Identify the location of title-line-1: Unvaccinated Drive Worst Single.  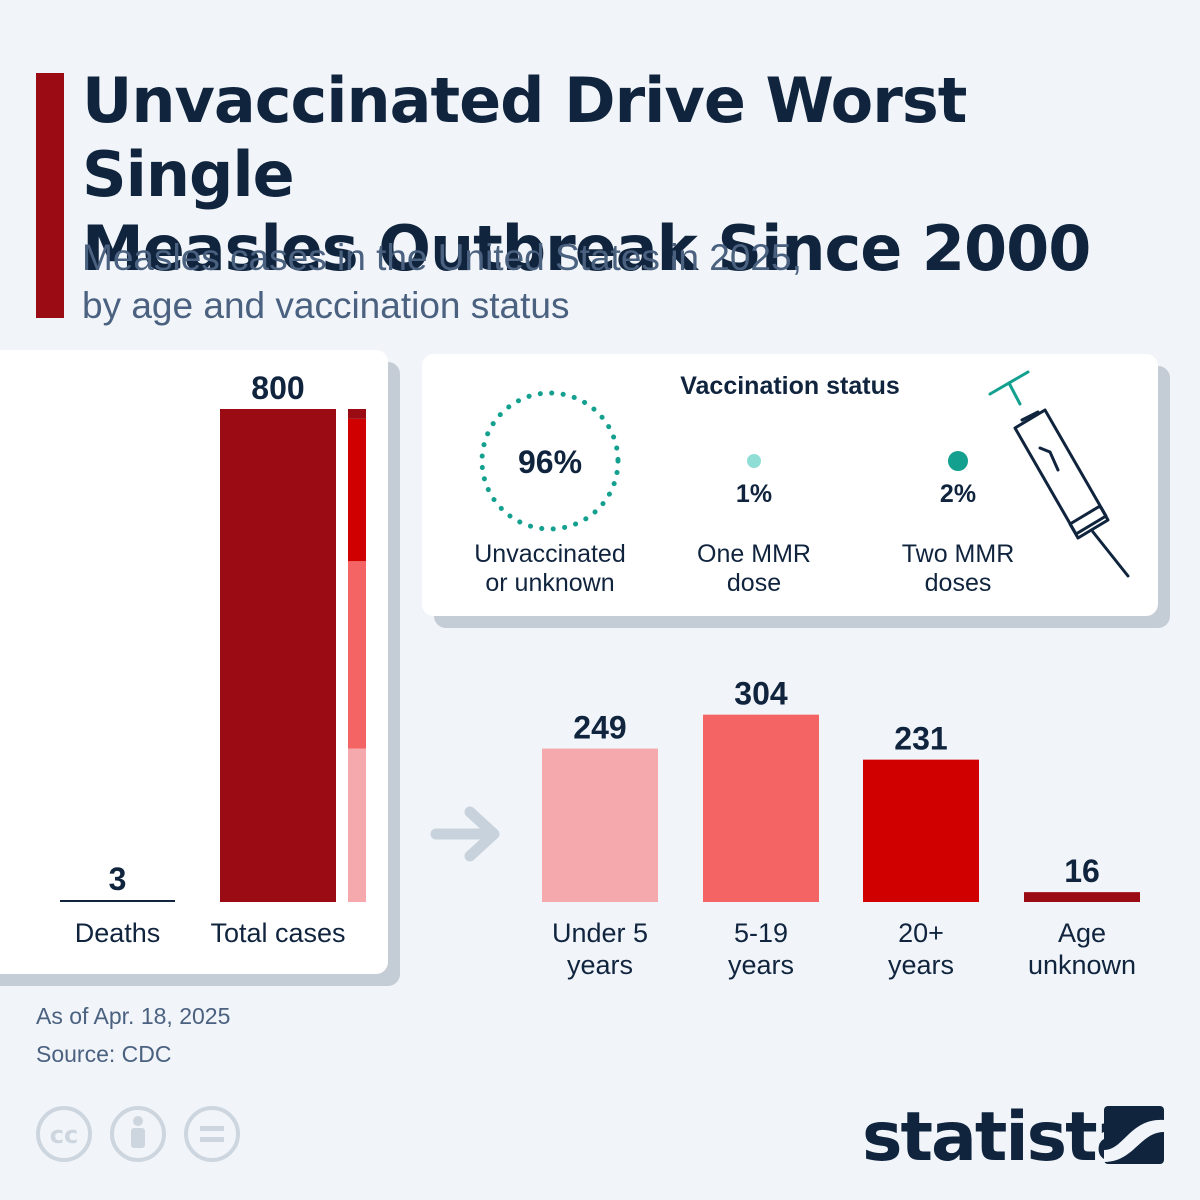
(524, 137).